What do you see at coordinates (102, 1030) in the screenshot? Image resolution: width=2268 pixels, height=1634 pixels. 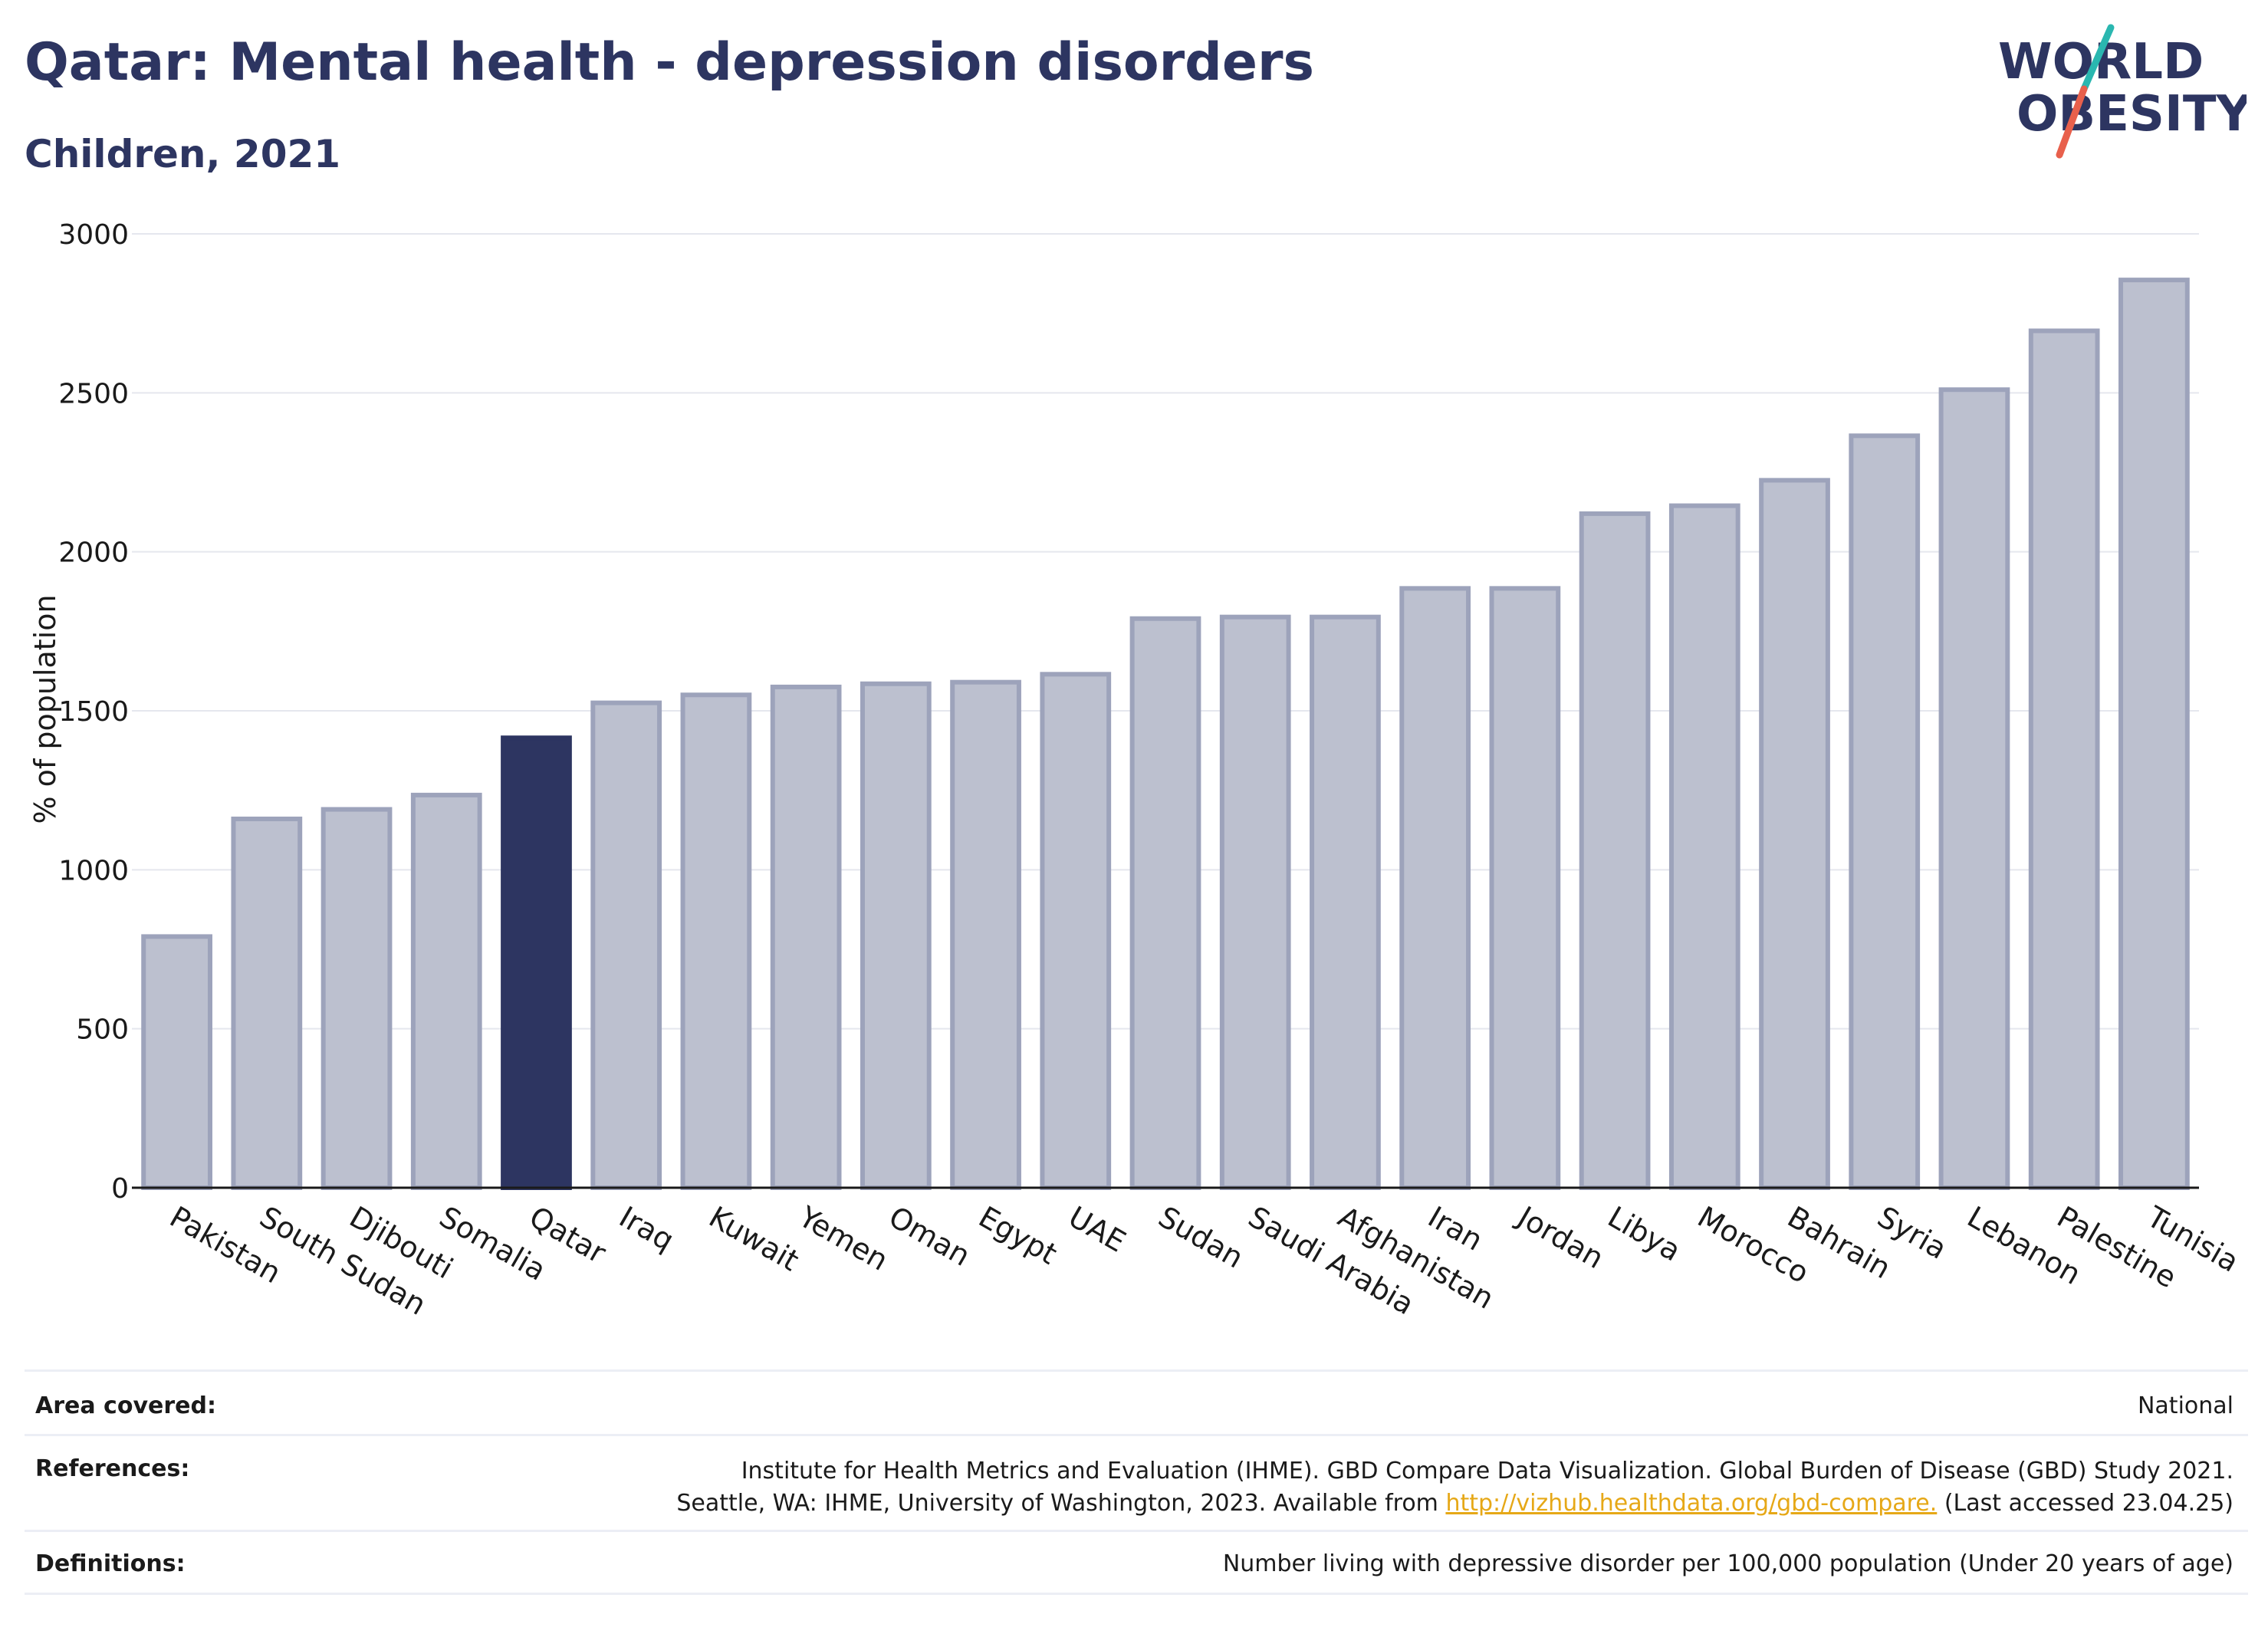 I see `y-tick-label: 500` at bounding box center [102, 1030].